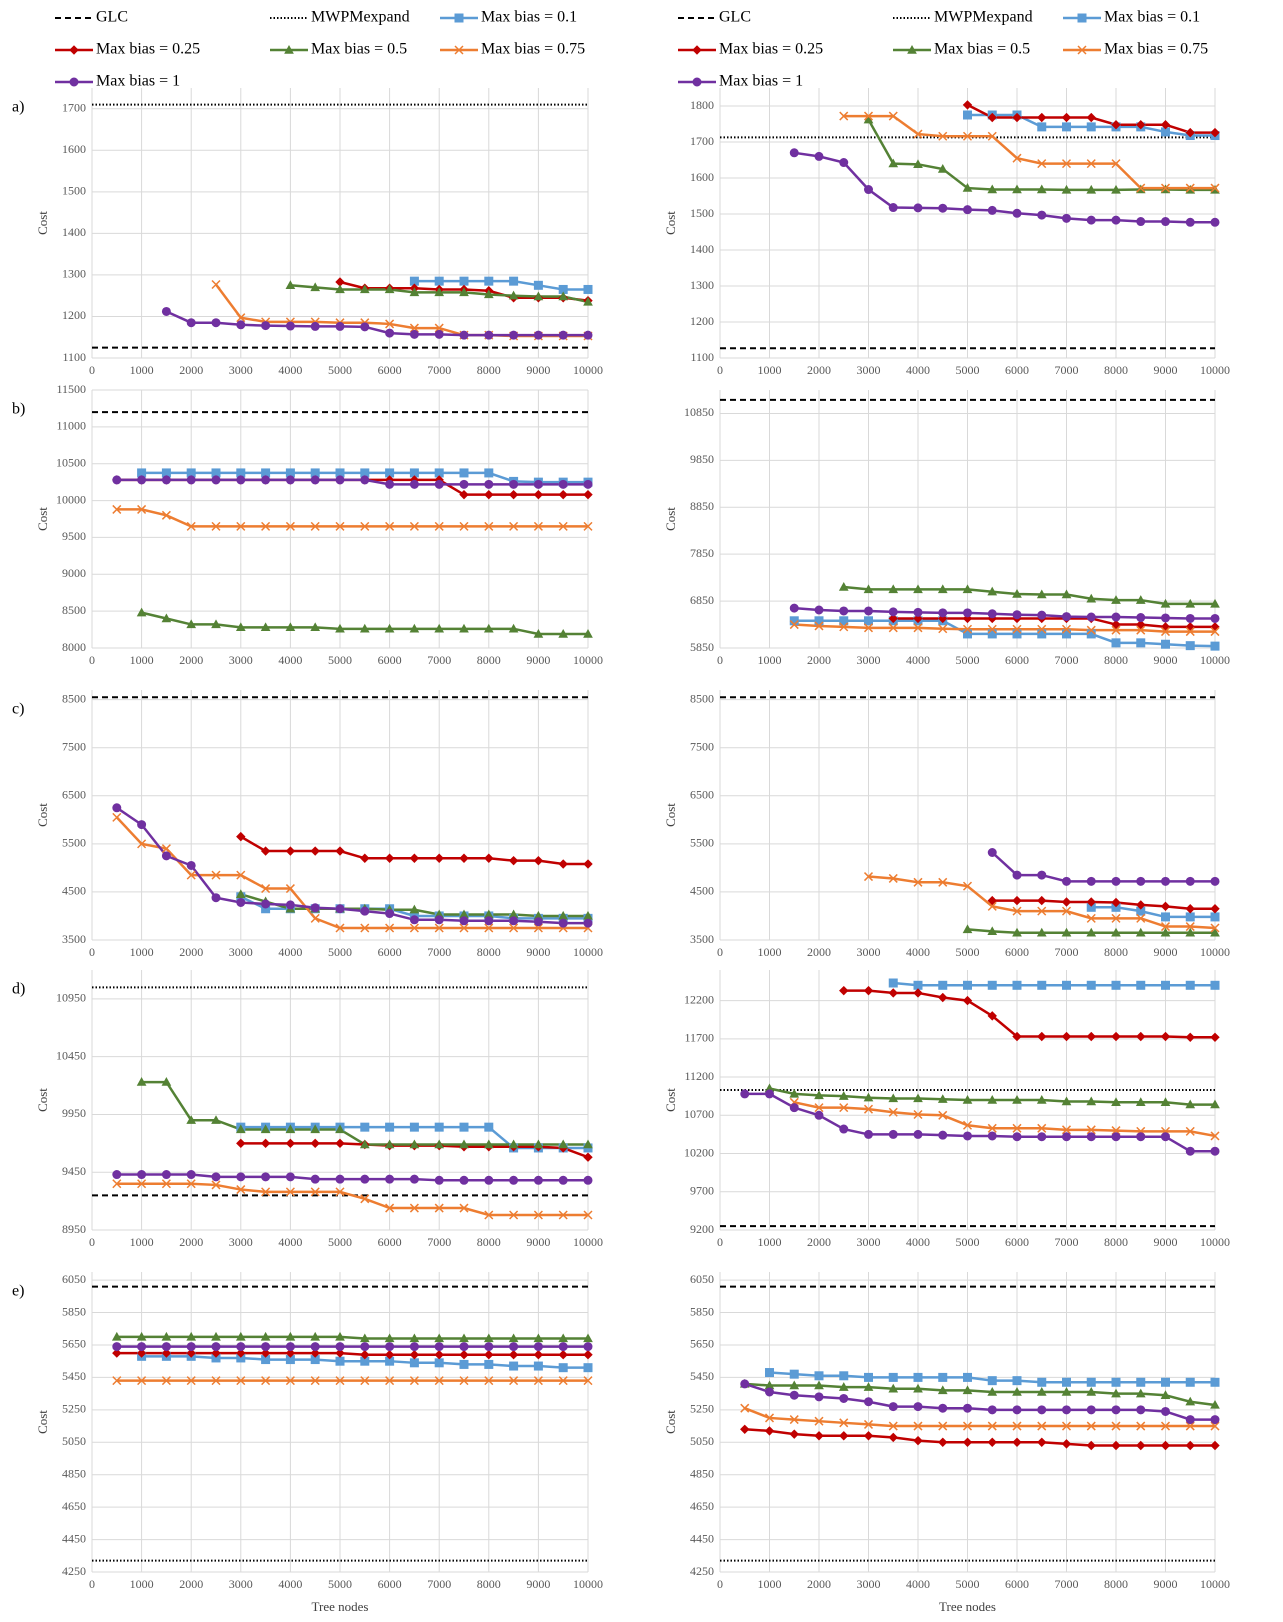  What do you see at coordinates (538, 660) in the screenshot?
I see `x-tick-label: 9000` at bounding box center [538, 660].